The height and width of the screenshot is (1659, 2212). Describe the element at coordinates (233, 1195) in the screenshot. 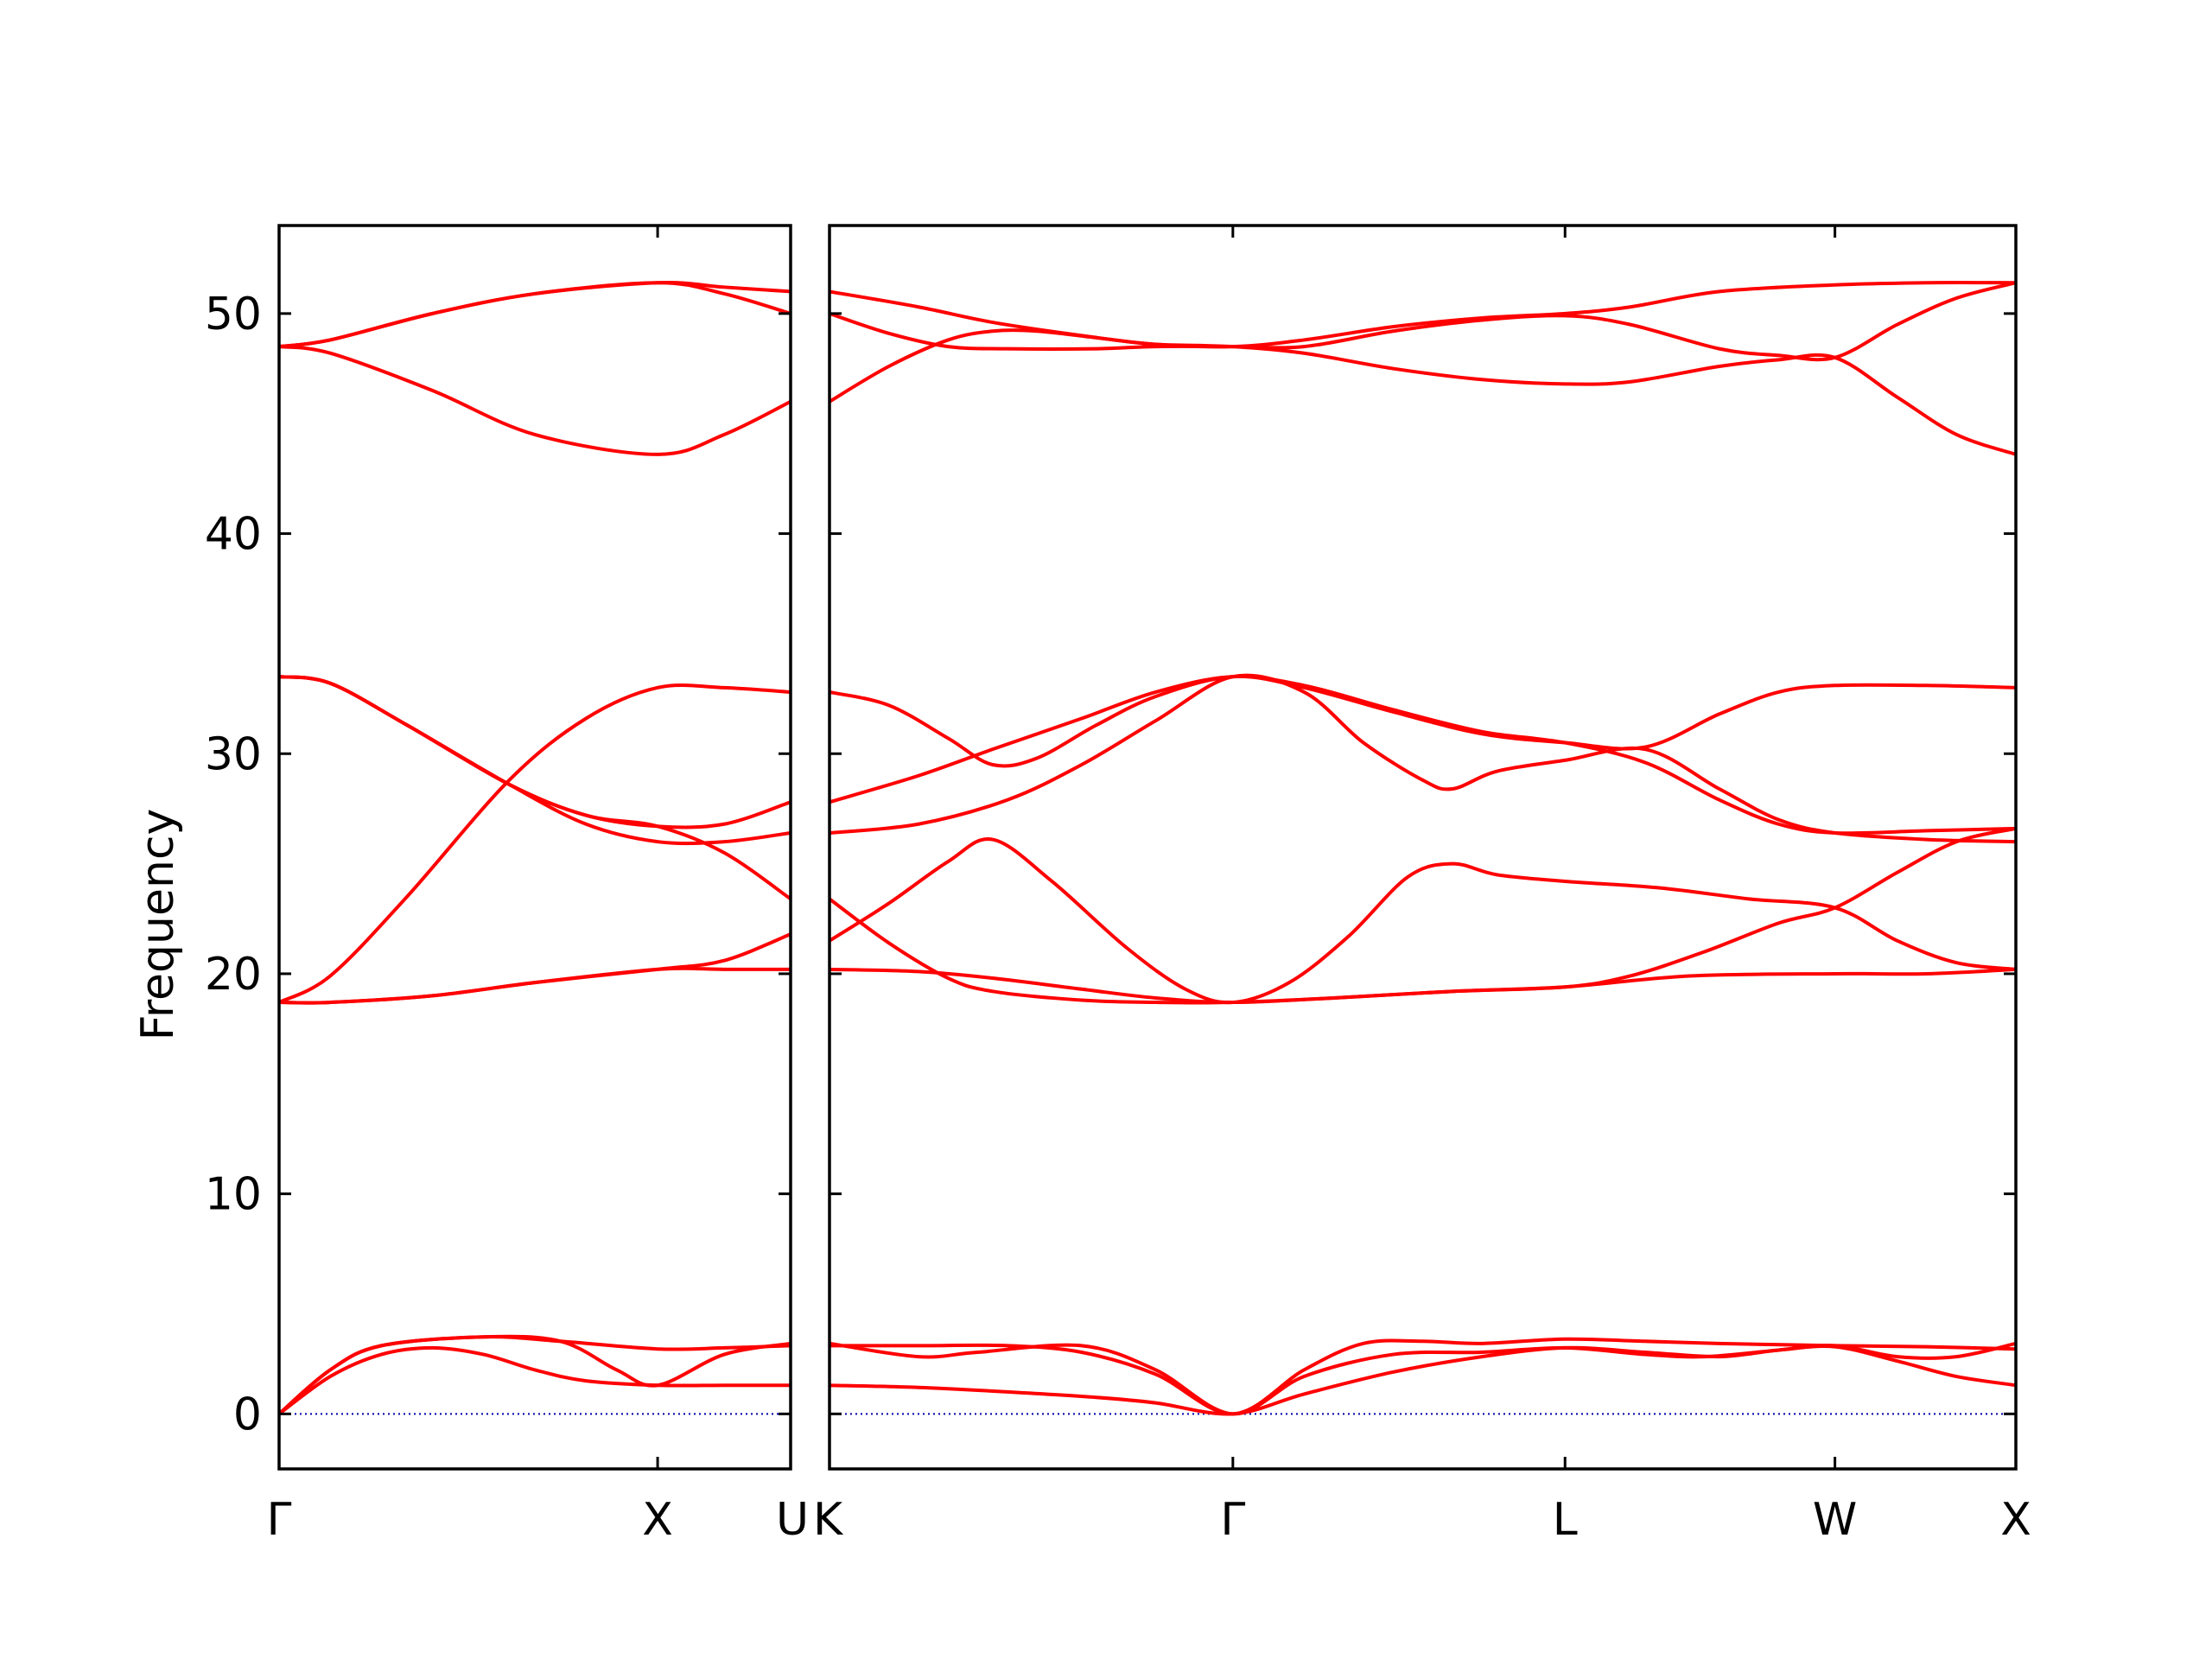

I see `y-tick-label: 10` at that location.